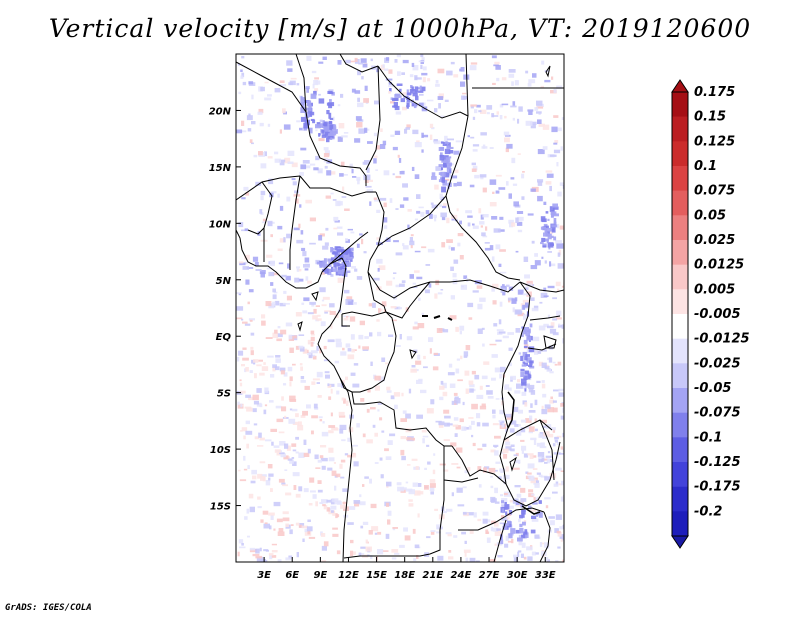 This screenshot has height=618, width=800. Describe the element at coordinates (404, 575) in the screenshot. I see `lon-tick-label: 18E` at that location.